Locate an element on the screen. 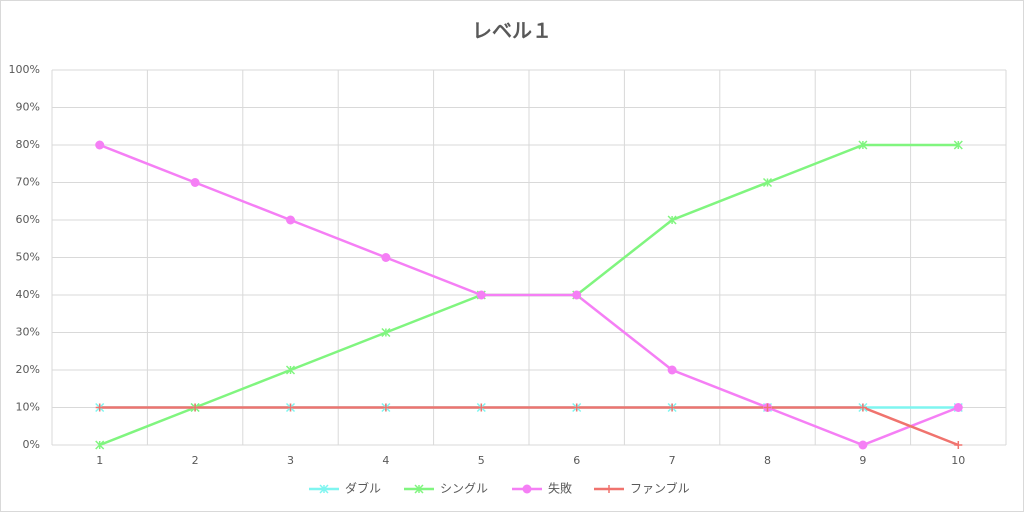 This screenshot has width=1024, height=516. y-tick-label: 20% is located at coordinates (28, 369).